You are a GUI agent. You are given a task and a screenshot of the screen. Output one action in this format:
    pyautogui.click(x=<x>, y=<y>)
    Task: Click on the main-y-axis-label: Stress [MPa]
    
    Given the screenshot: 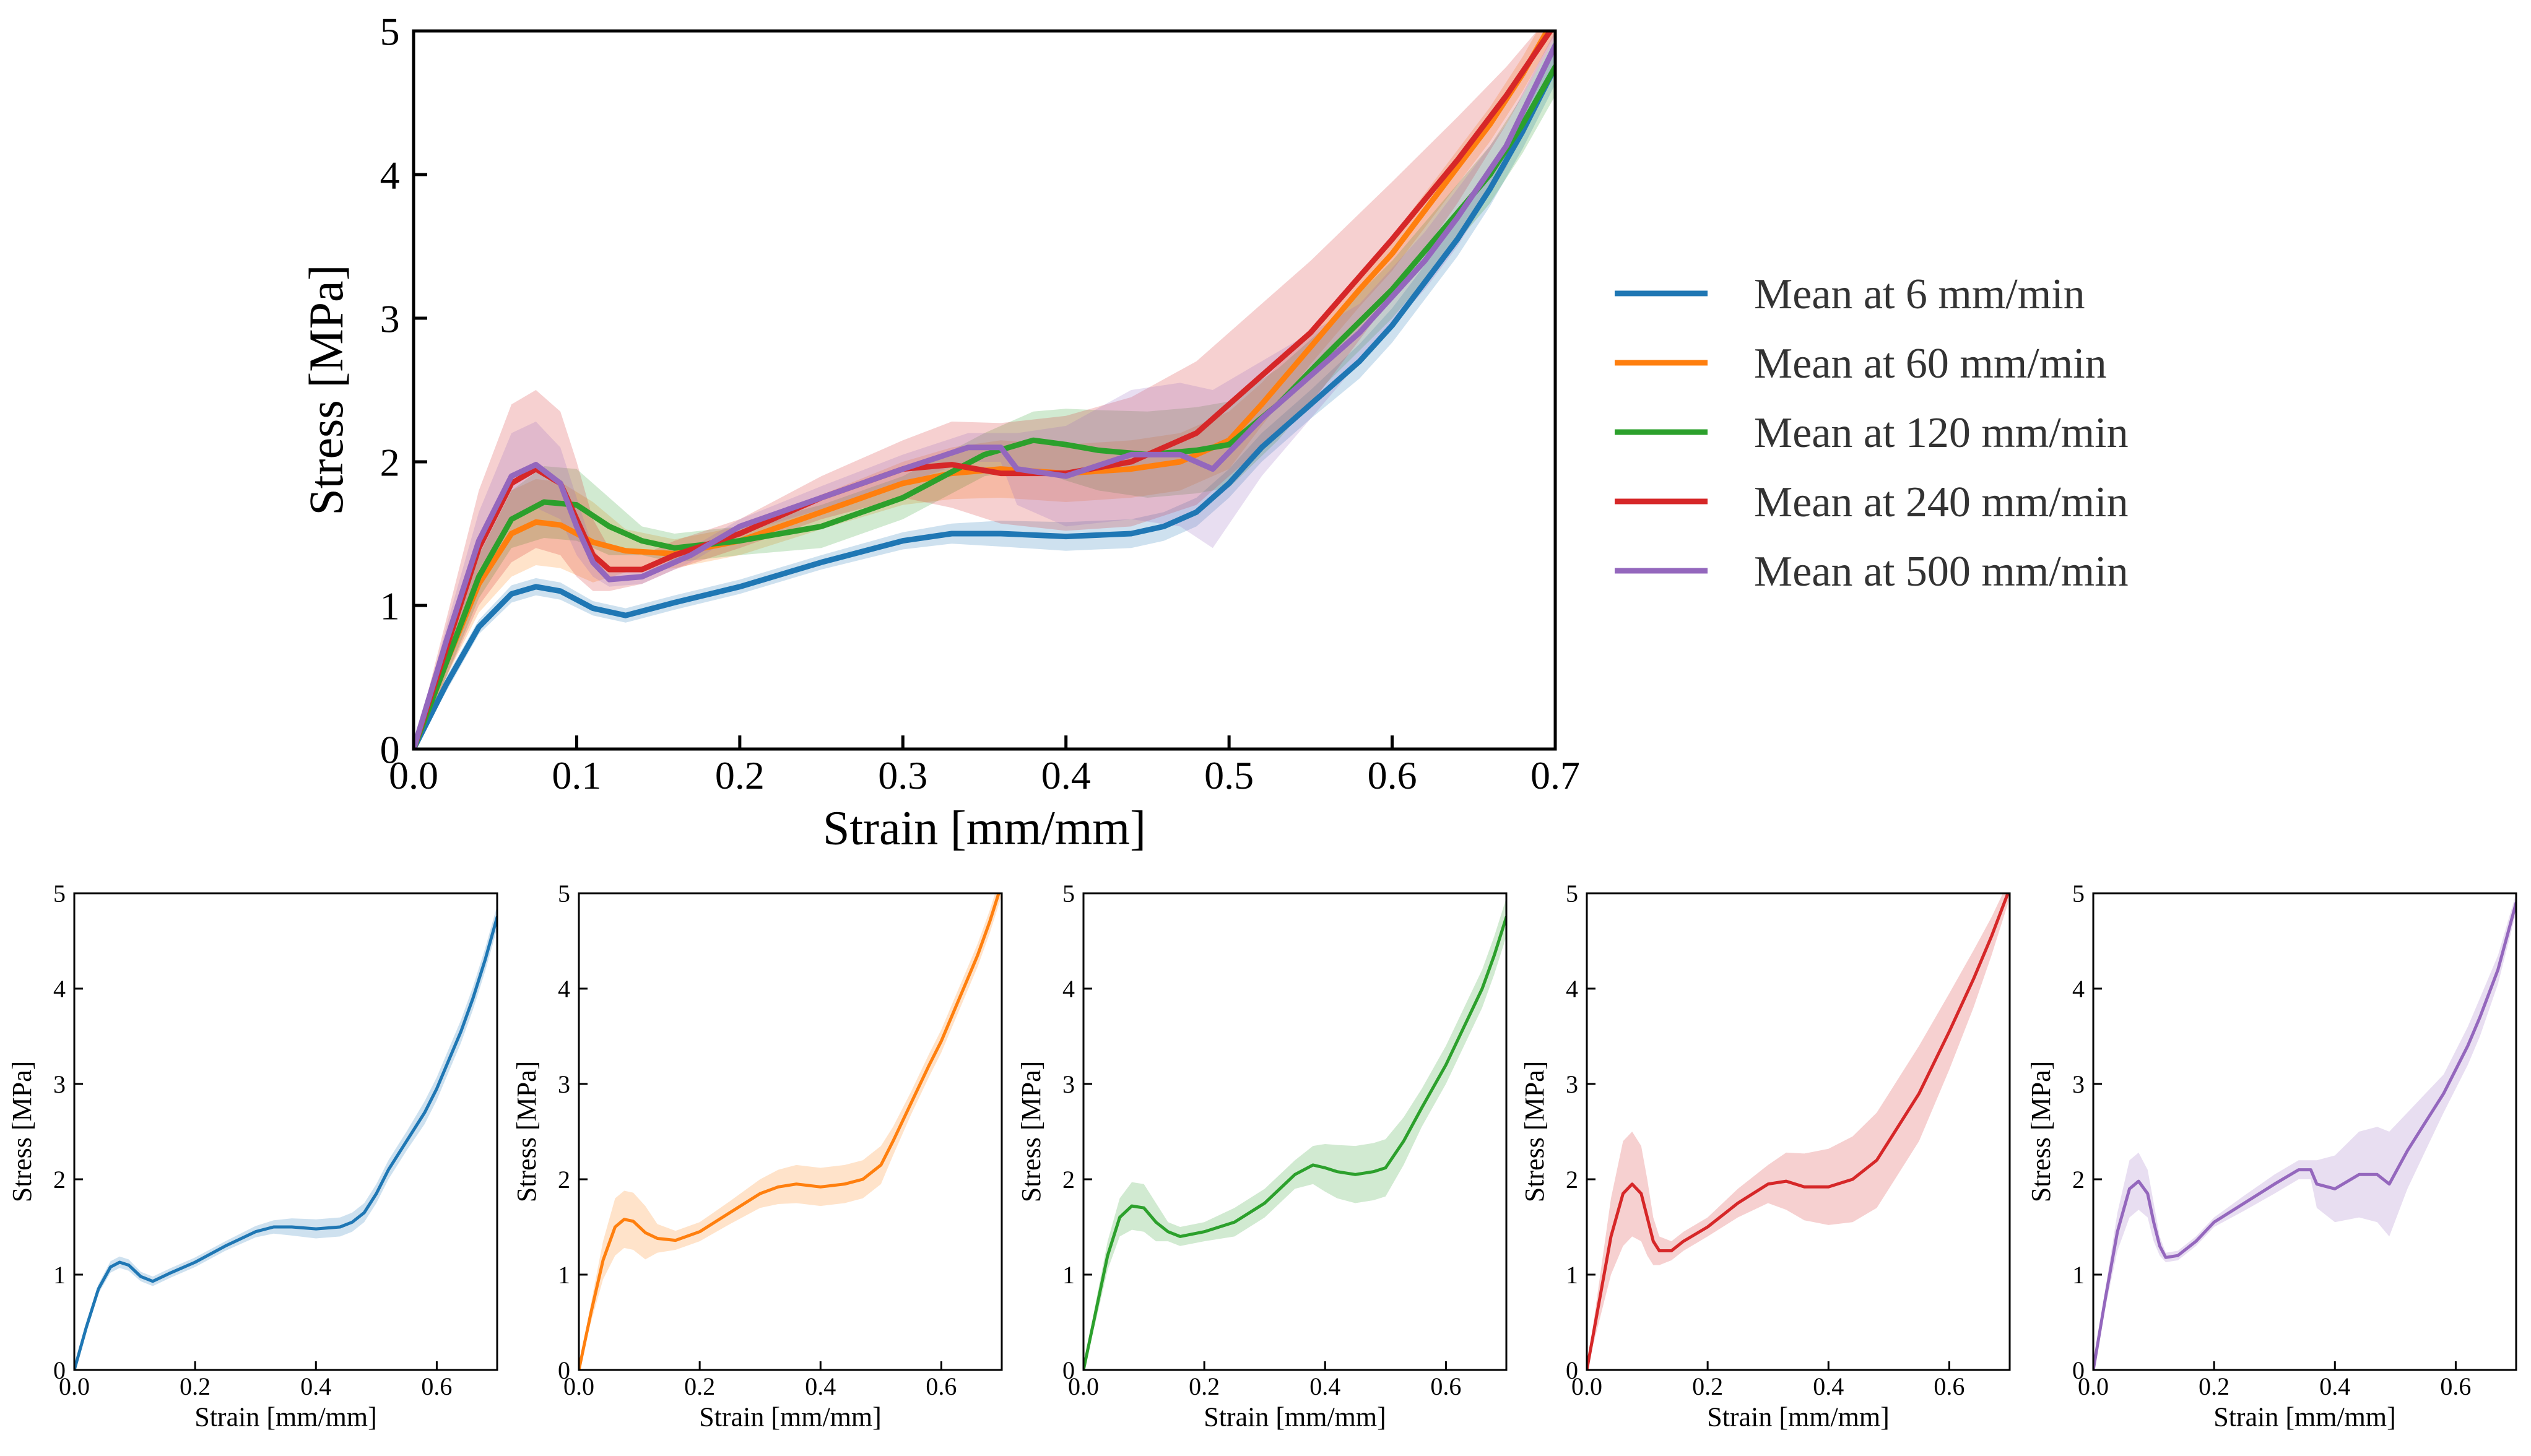 What is the action you would take?
    pyautogui.click(x=326, y=390)
    